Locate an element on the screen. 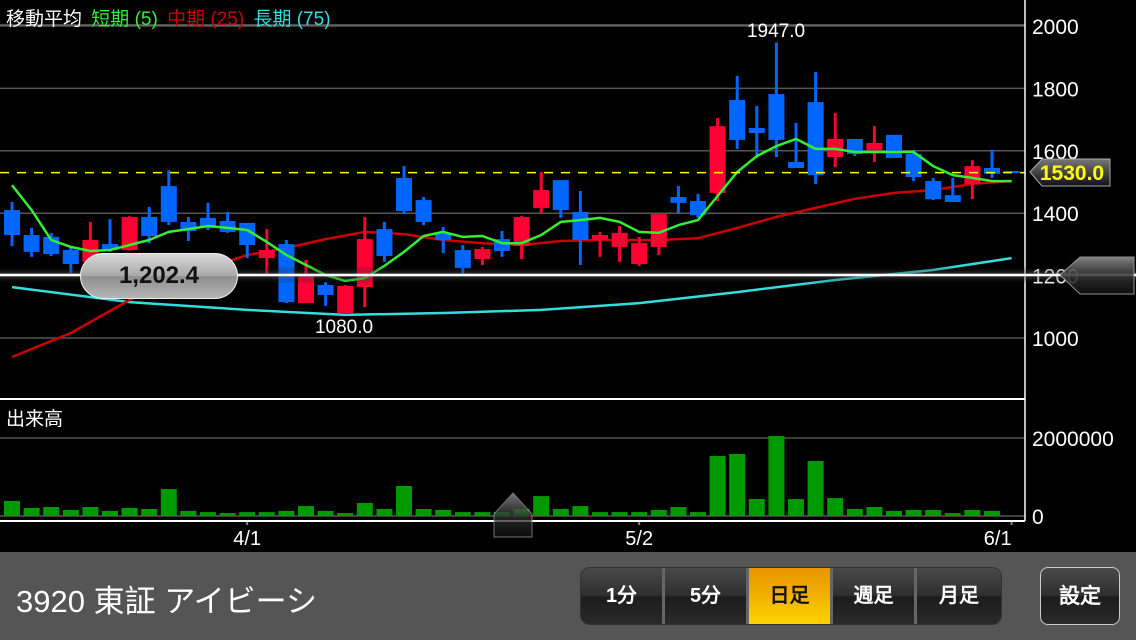  settings-button: 設定 is located at coordinates (1080, 596).